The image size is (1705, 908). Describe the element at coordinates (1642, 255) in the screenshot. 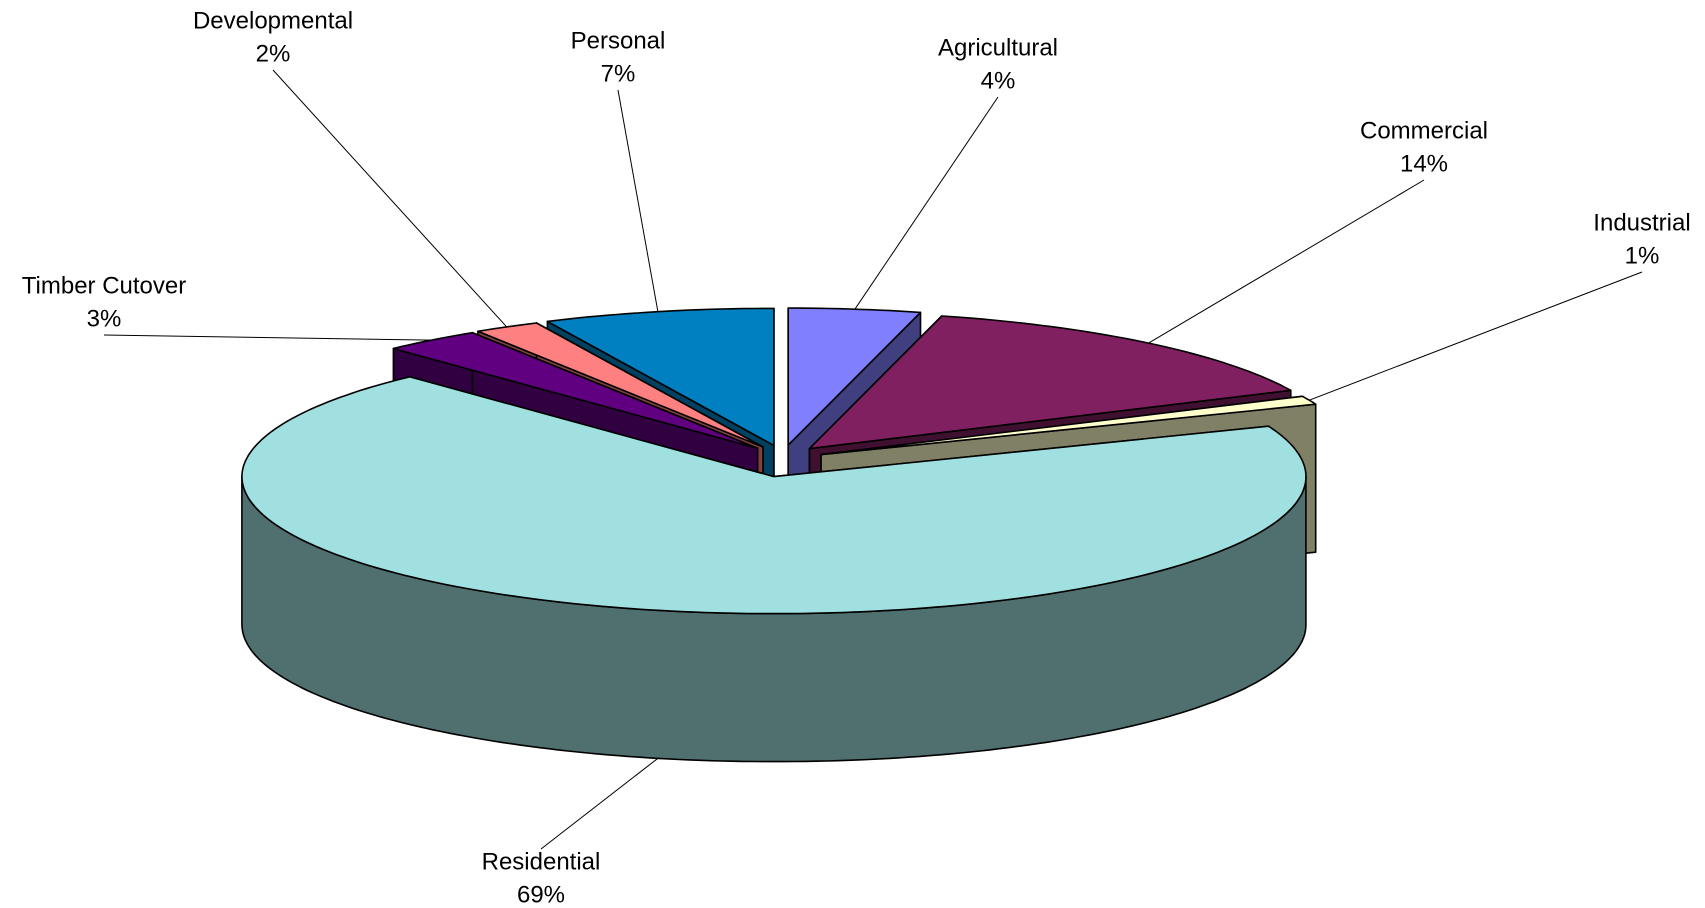

I see `value-label: 1%` at that location.